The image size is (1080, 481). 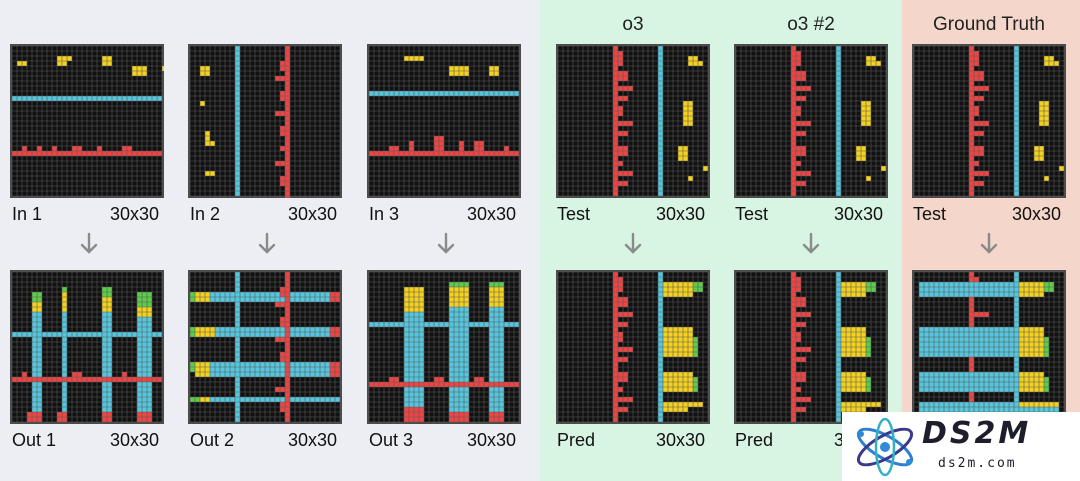 What do you see at coordinates (313, 440) in the screenshot?
I see `size-out-2: 30x30` at bounding box center [313, 440].